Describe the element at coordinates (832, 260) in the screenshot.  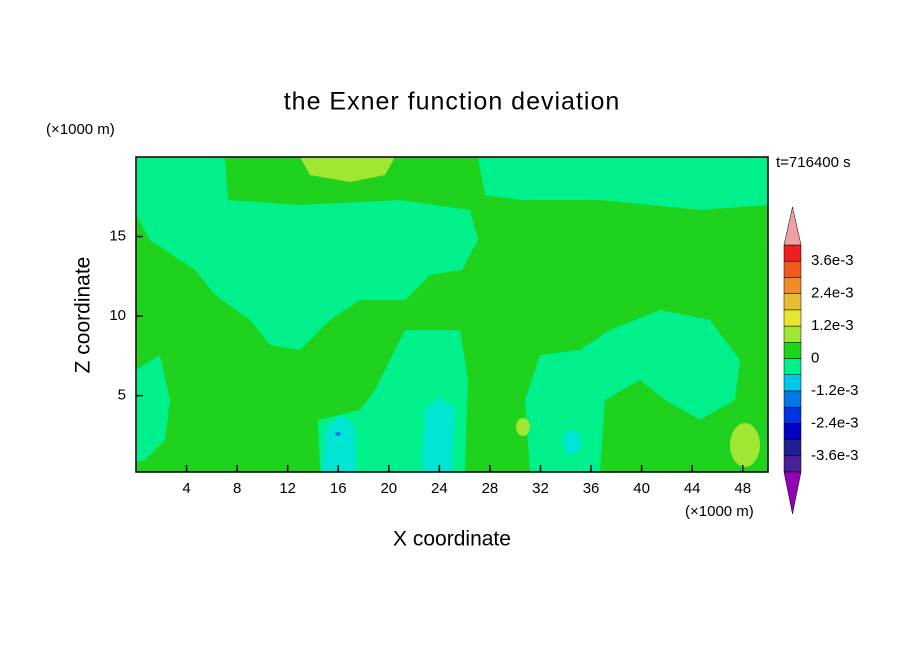
I see `colorbar-label: 3.6e-3` at that location.